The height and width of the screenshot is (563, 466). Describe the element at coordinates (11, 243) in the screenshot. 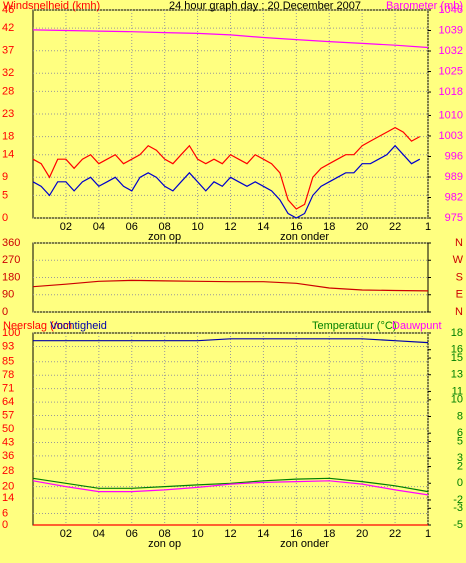

I see `y-tick-label: 360` at that location.